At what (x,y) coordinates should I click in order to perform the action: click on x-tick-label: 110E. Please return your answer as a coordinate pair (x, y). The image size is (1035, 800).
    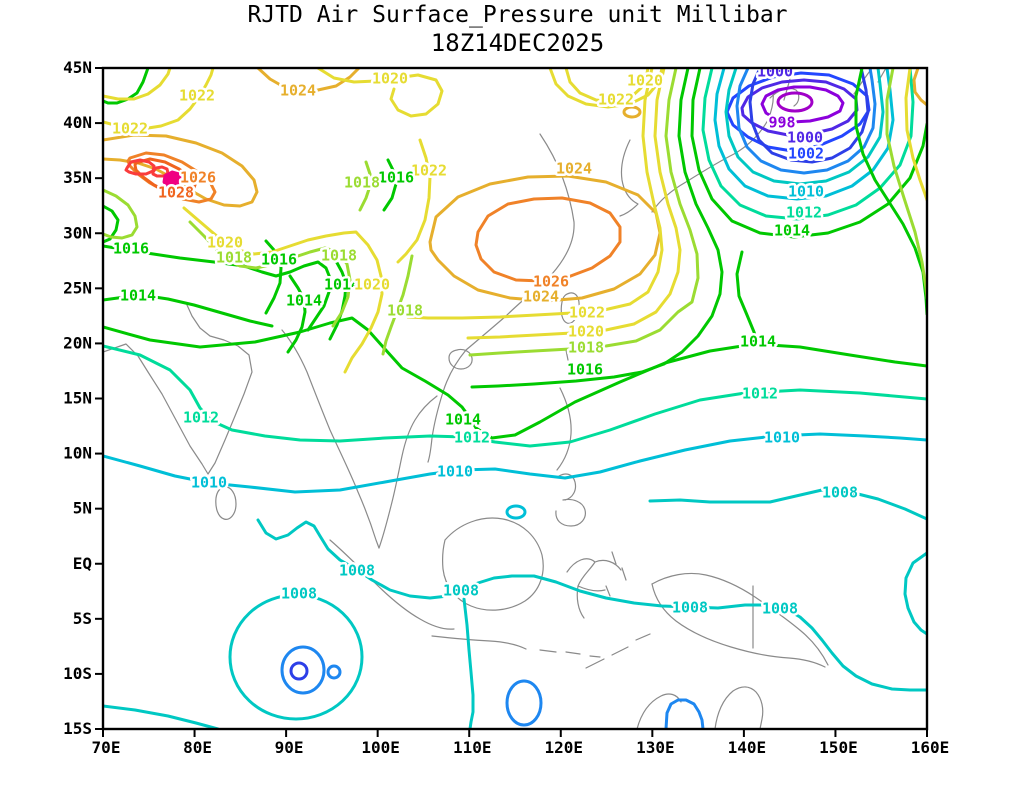
    Looking at the image, I should click on (472, 747).